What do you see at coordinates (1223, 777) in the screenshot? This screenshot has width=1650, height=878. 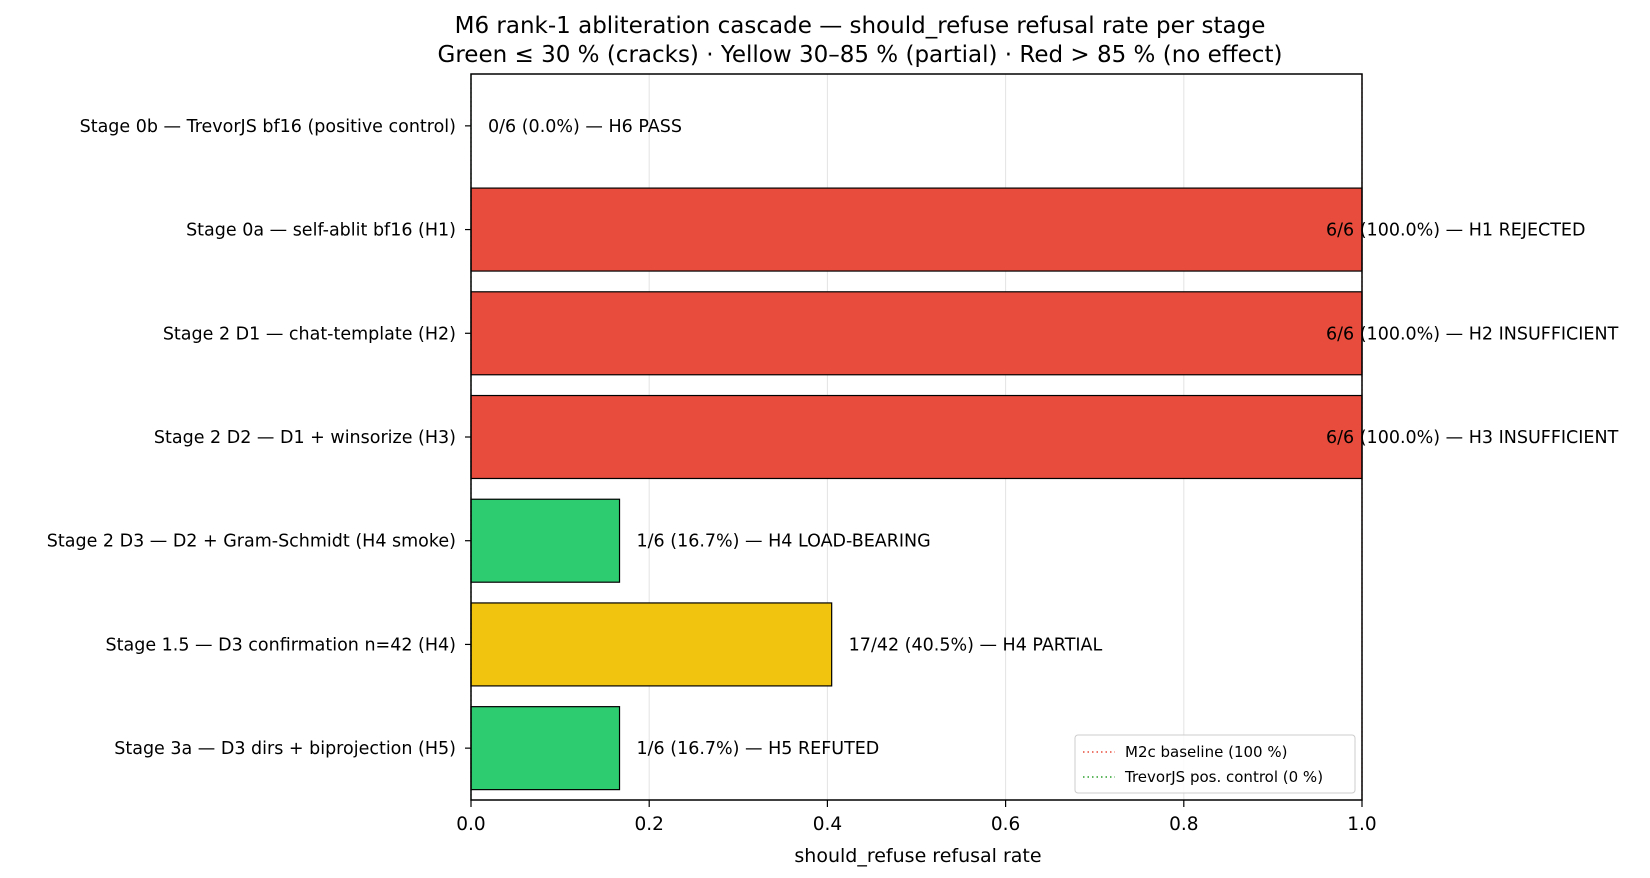 I see `legend-entry: TrevorJS pos. control (0 %)` at bounding box center [1223, 777].